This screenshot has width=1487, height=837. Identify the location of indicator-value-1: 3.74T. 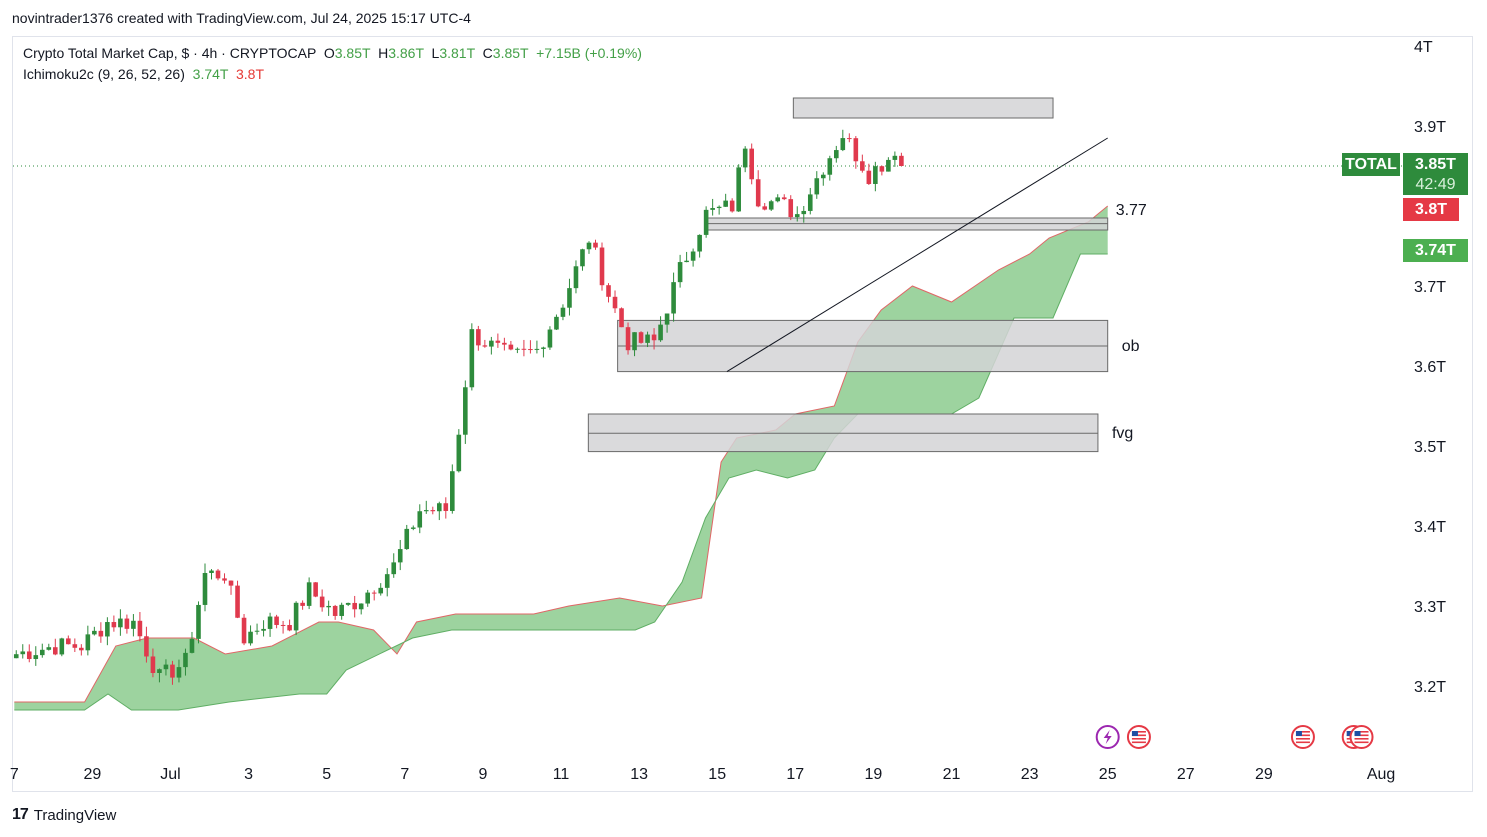
(210, 74).